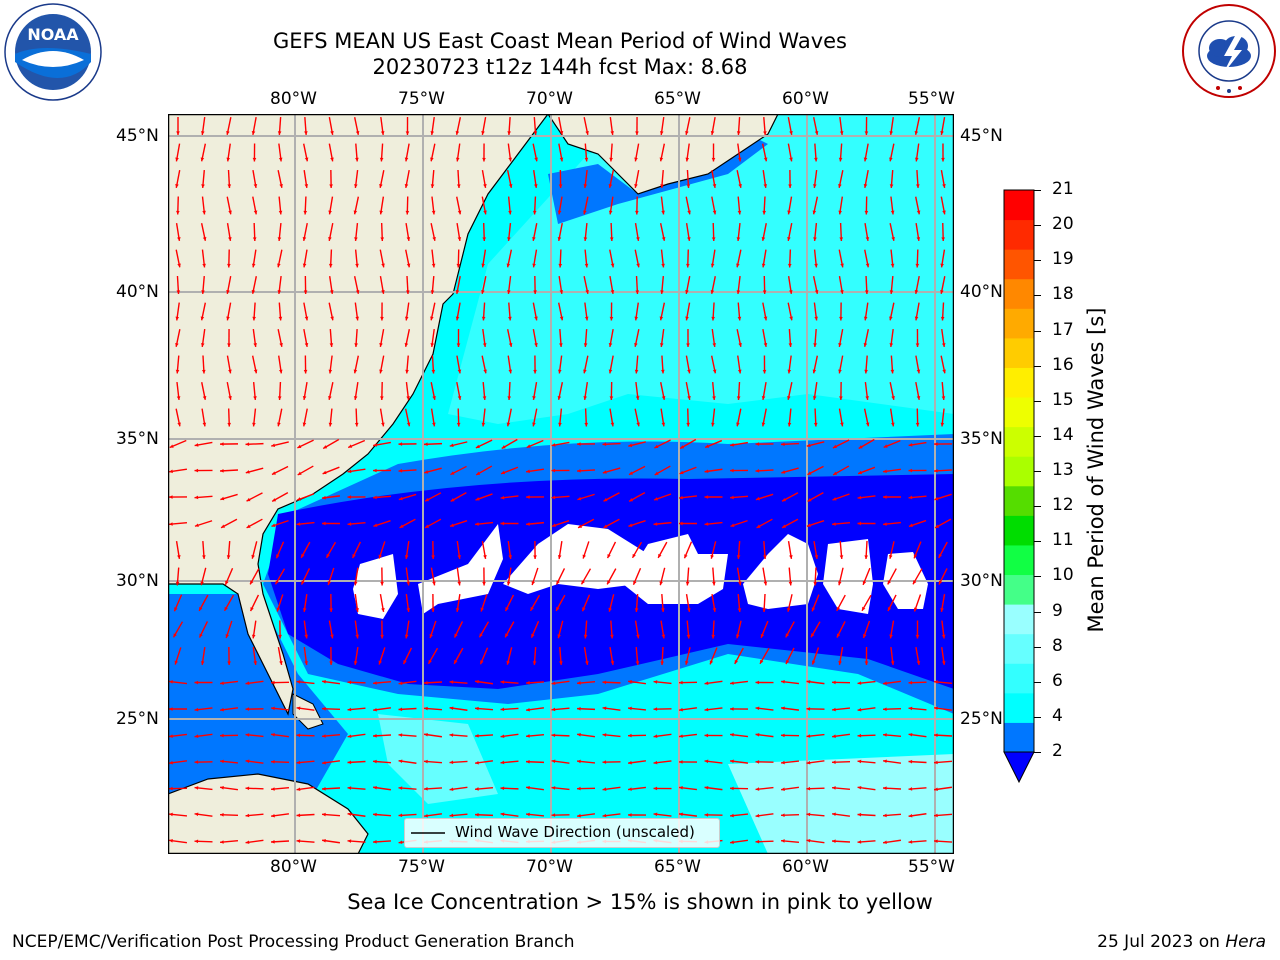 This screenshot has height=960, width=1280. What do you see at coordinates (421, 867) in the screenshot?
I see `lon-label-bottom-75w: 75°W` at bounding box center [421, 867].